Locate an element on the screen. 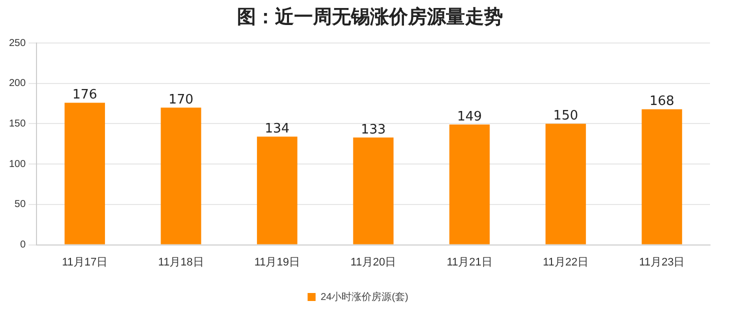  y-tick-label: 200 is located at coordinates (17, 84).